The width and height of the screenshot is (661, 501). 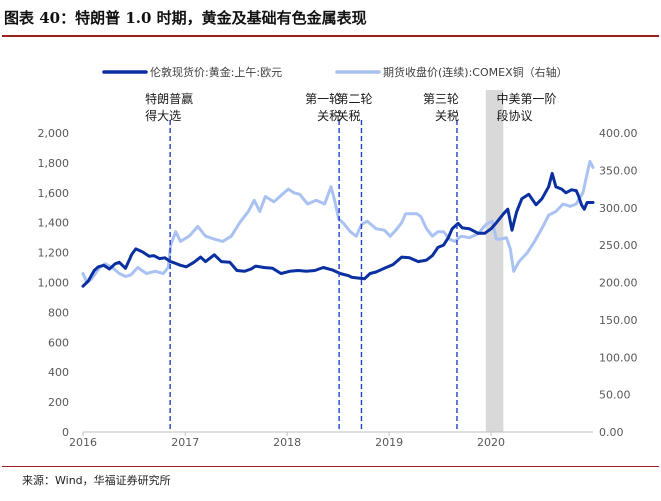 I want to click on right-y-tick-label: 100.00, so click(x=618, y=357).